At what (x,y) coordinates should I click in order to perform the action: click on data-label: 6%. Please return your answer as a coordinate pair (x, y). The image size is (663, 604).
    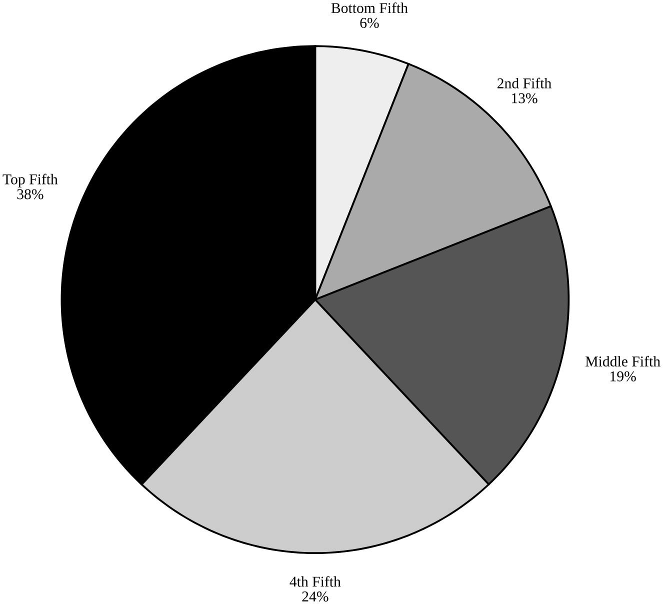
    Looking at the image, I should click on (369, 23).